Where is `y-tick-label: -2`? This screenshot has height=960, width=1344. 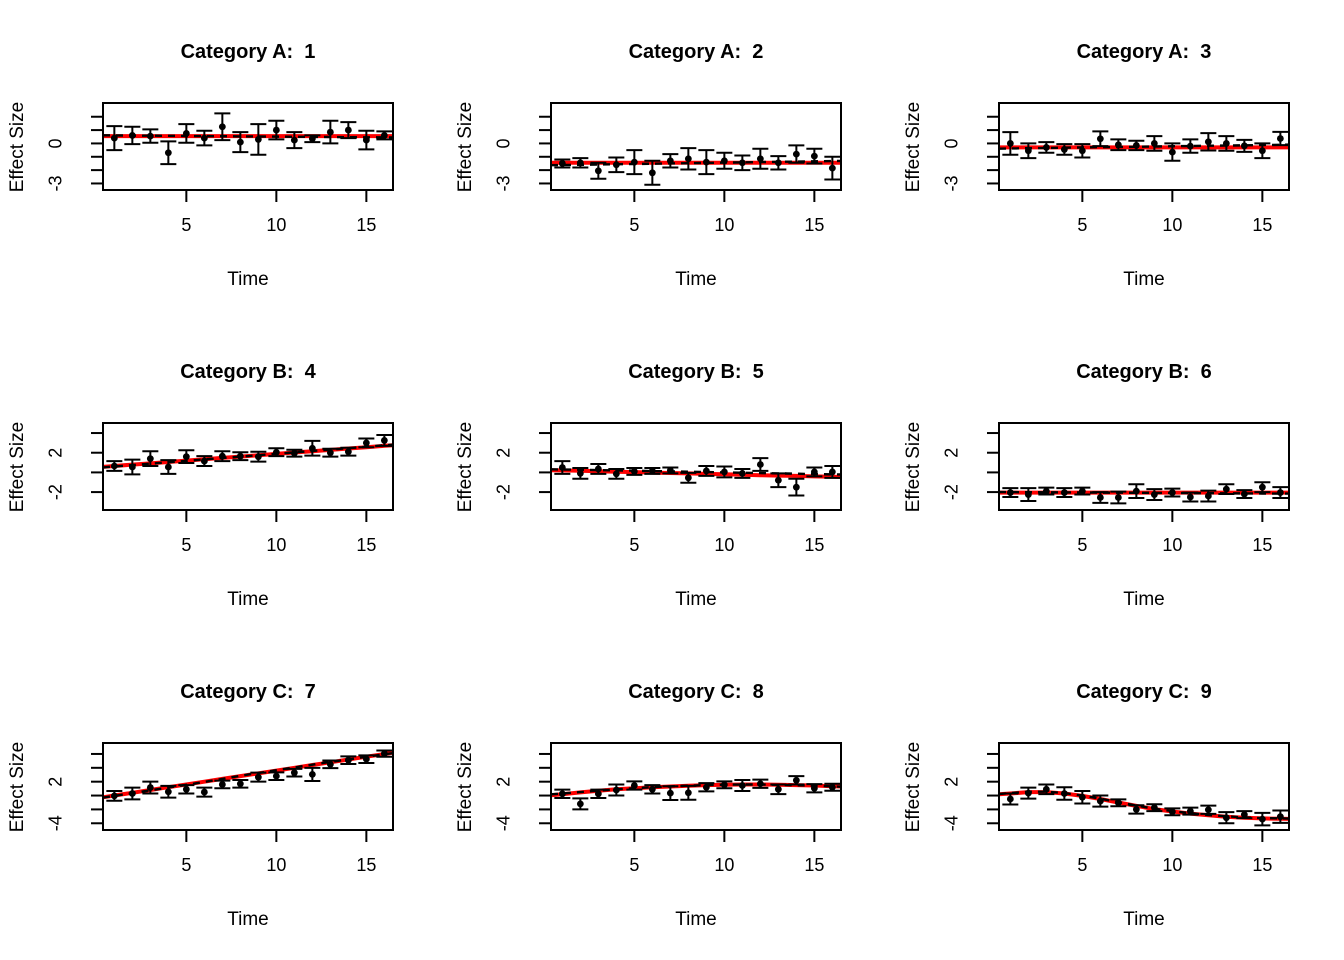
y-tick-label: -2 is located at coordinates (952, 492).